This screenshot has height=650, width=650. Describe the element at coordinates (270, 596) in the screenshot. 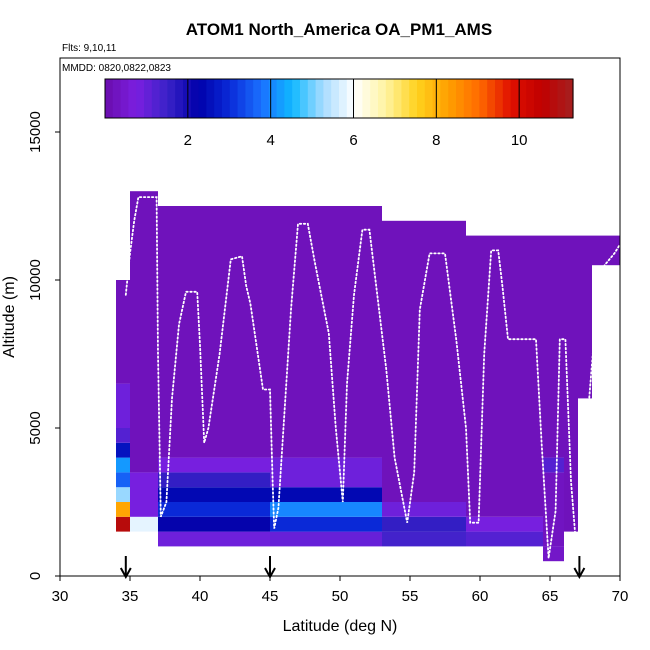

I see `x-tick-label: 45` at that location.